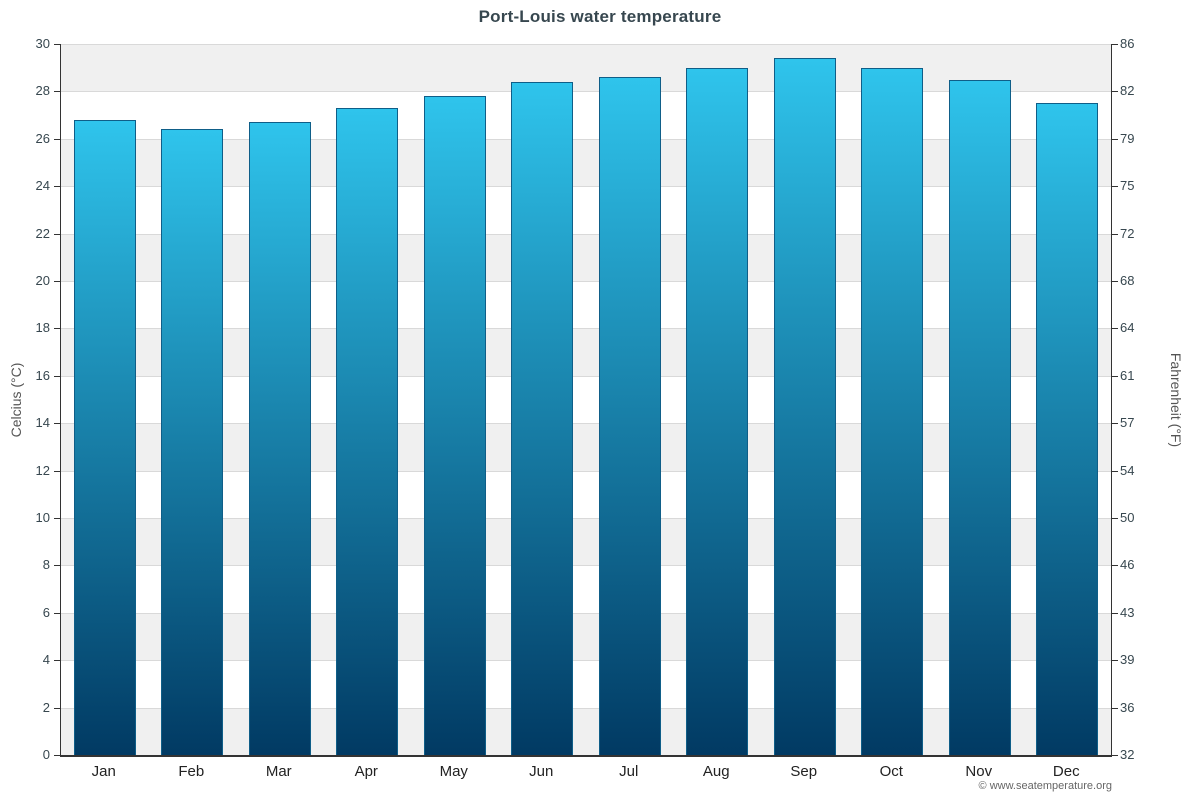 The height and width of the screenshot is (800, 1200). What do you see at coordinates (454, 425) in the screenshot?
I see `bar-may` at bounding box center [454, 425].